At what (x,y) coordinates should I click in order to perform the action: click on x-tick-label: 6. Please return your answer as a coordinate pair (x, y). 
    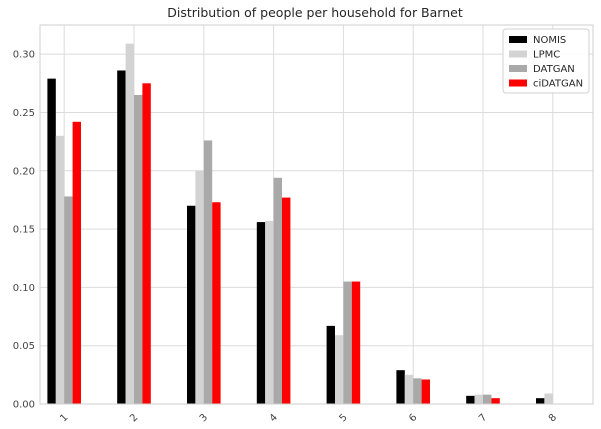
    Looking at the image, I should click on (413, 418).